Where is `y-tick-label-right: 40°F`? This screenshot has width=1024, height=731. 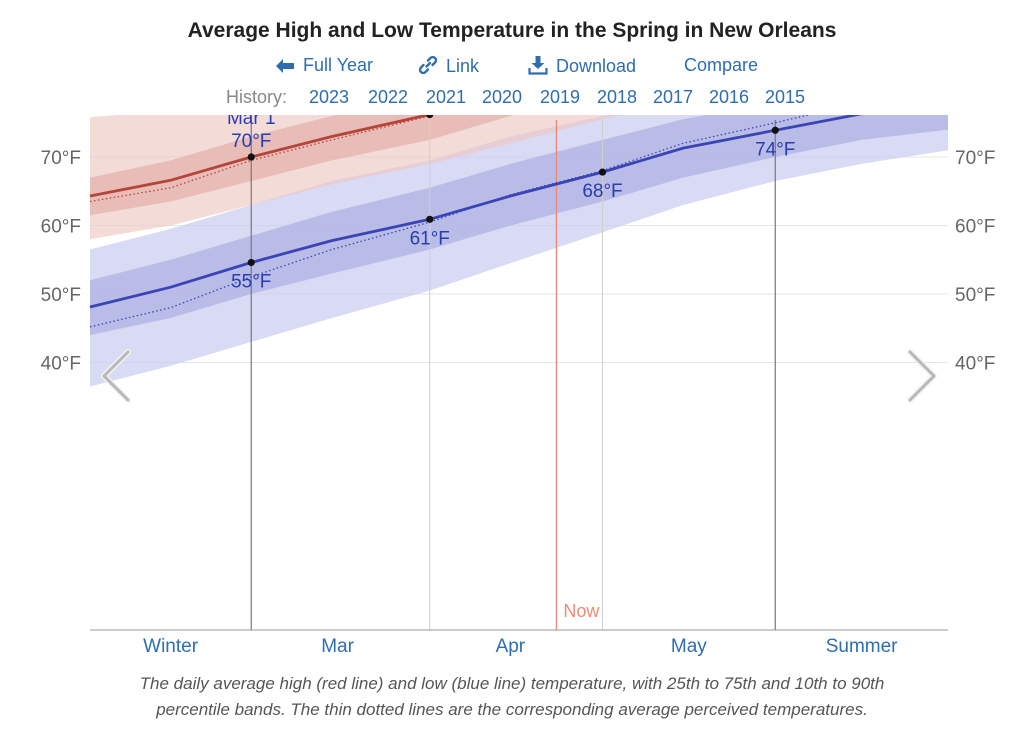 y-tick-label-right: 40°F is located at coordinates (975, 364).